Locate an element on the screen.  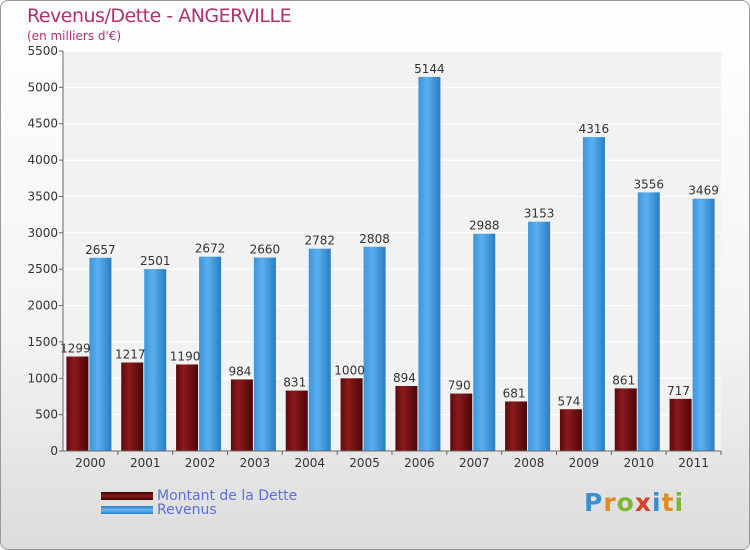
data-label-debt: 1217 is located at coordinates (130, 354).